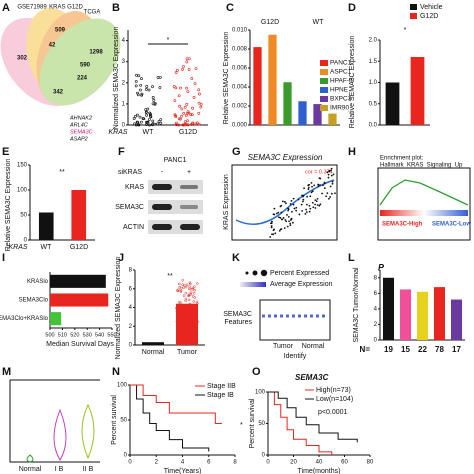  Describe the element at coordinates (129, 207) in the screenshot. I see `row-label: SEMA3C` at that location.